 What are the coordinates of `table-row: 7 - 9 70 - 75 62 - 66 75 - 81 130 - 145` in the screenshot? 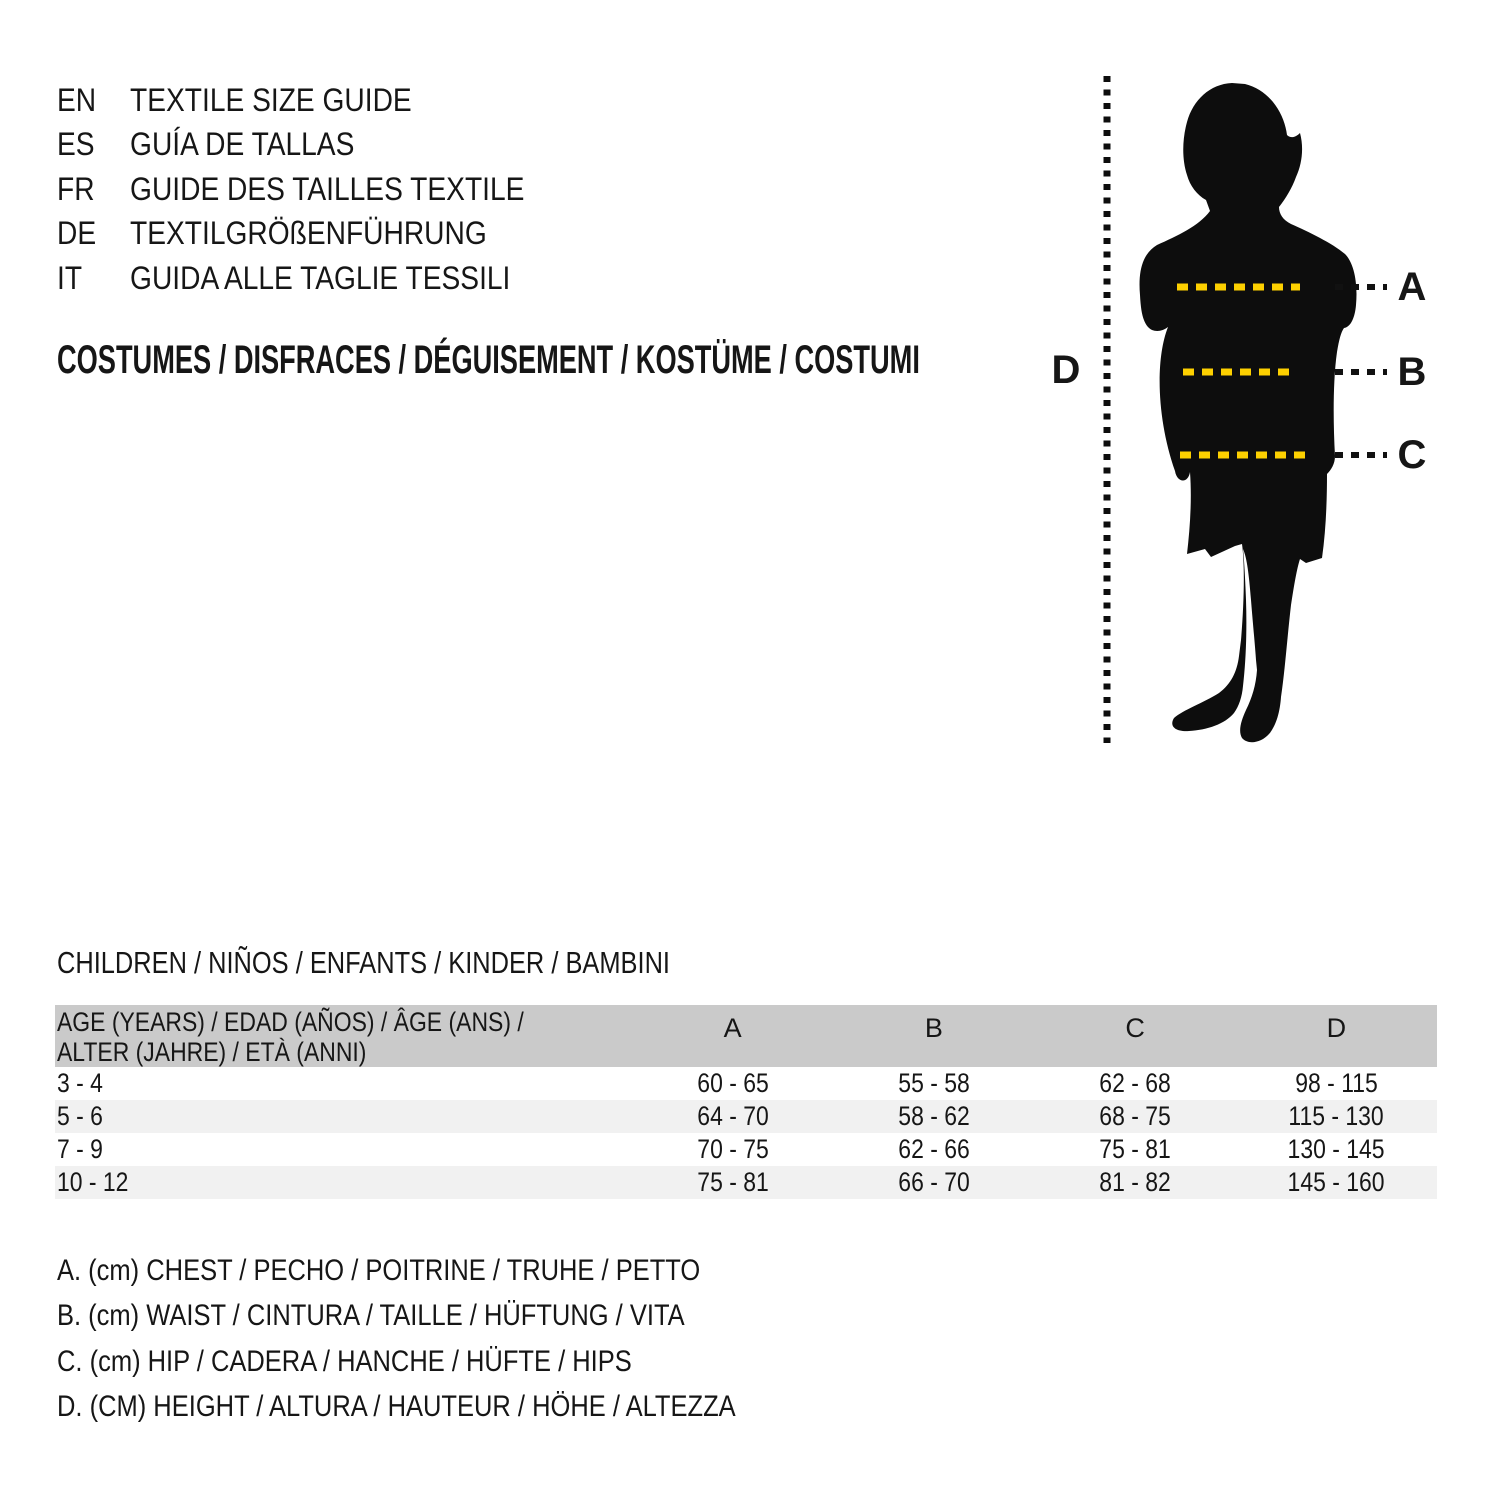 It's located at (746, 1149).